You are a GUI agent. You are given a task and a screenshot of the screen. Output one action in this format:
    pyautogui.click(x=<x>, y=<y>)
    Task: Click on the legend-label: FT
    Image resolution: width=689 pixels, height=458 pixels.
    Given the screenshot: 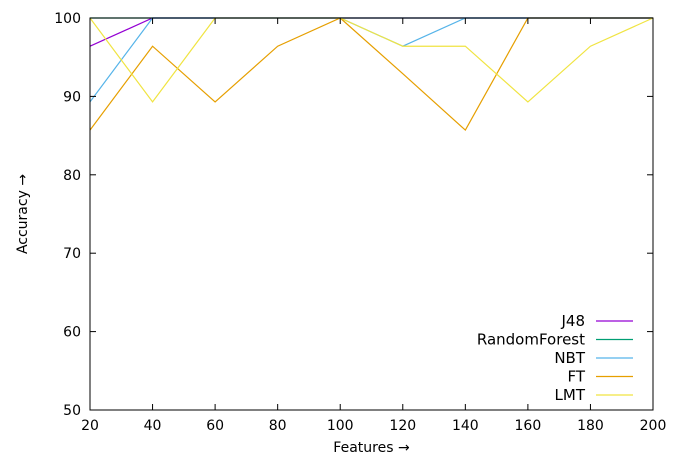 What is the action you would take?
    pyautogui.click(x=576, y=377)
    